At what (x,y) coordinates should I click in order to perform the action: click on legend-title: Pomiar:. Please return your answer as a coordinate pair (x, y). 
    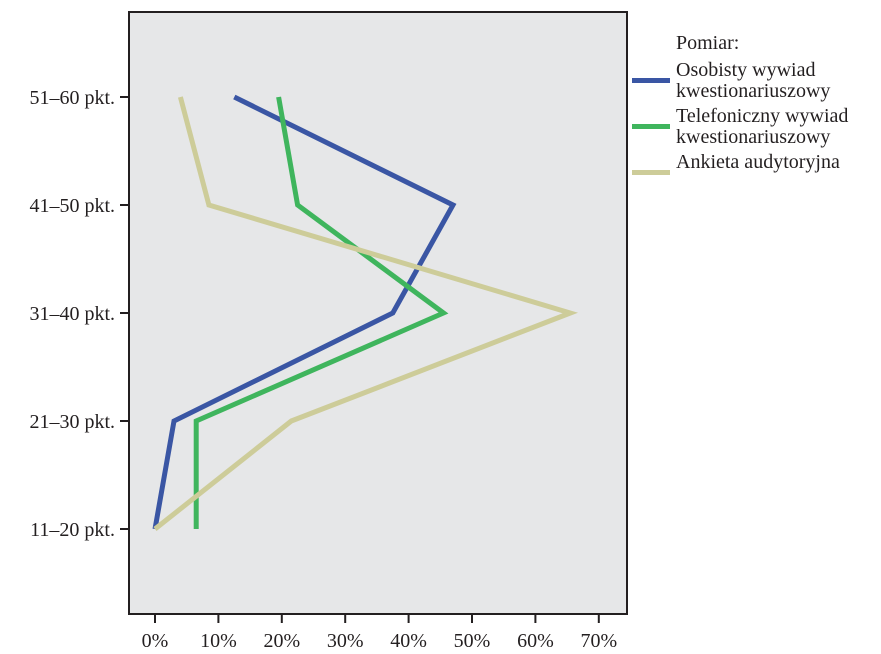
    Looking at the image, I should click on (708, 43).